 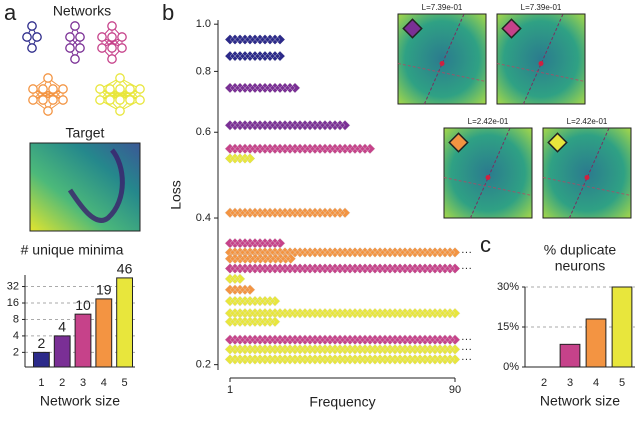 What do you see at coordinates (203, 24) in the screenshot?
I see `y-tick-label: 1.0` at bounding box center [203, 24].